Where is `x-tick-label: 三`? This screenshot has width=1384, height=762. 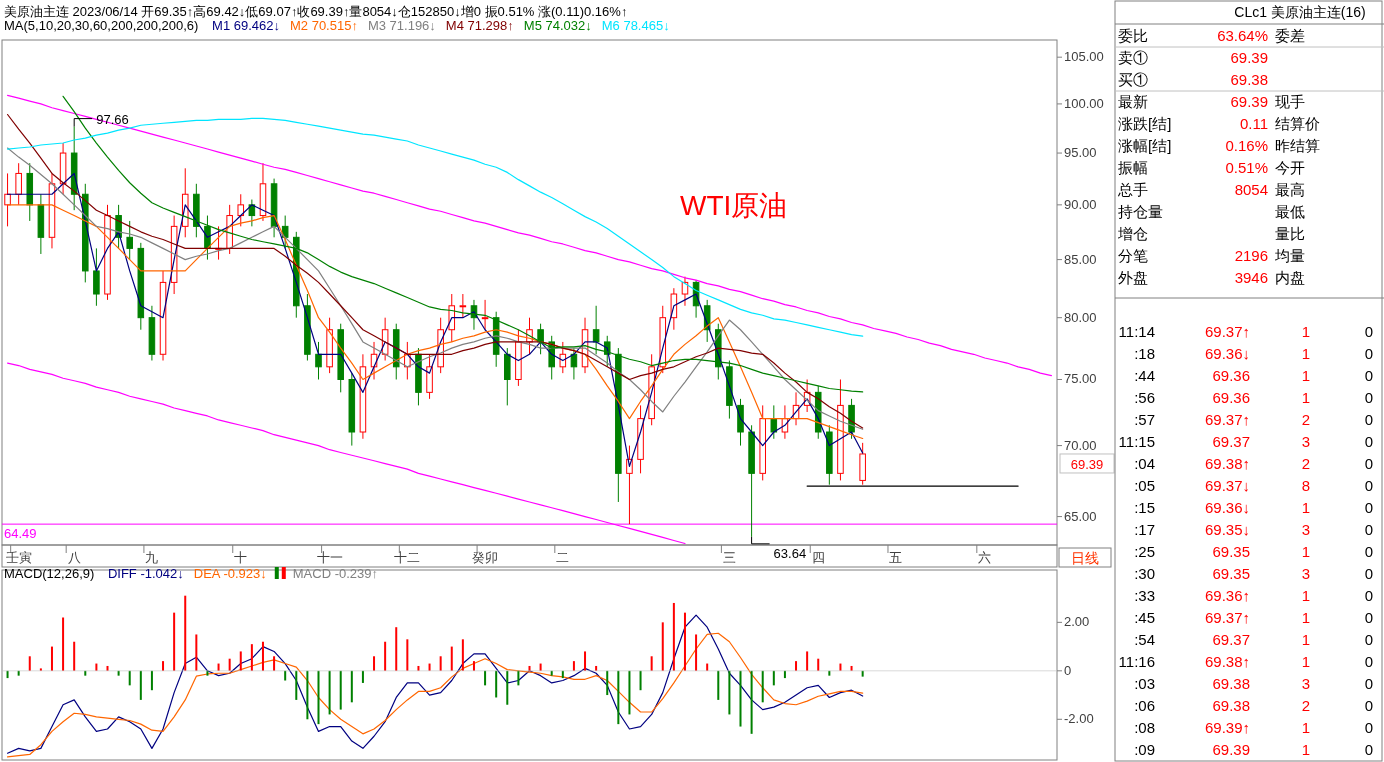 x-tick-label: 三 is located at coordinates (729, 557).